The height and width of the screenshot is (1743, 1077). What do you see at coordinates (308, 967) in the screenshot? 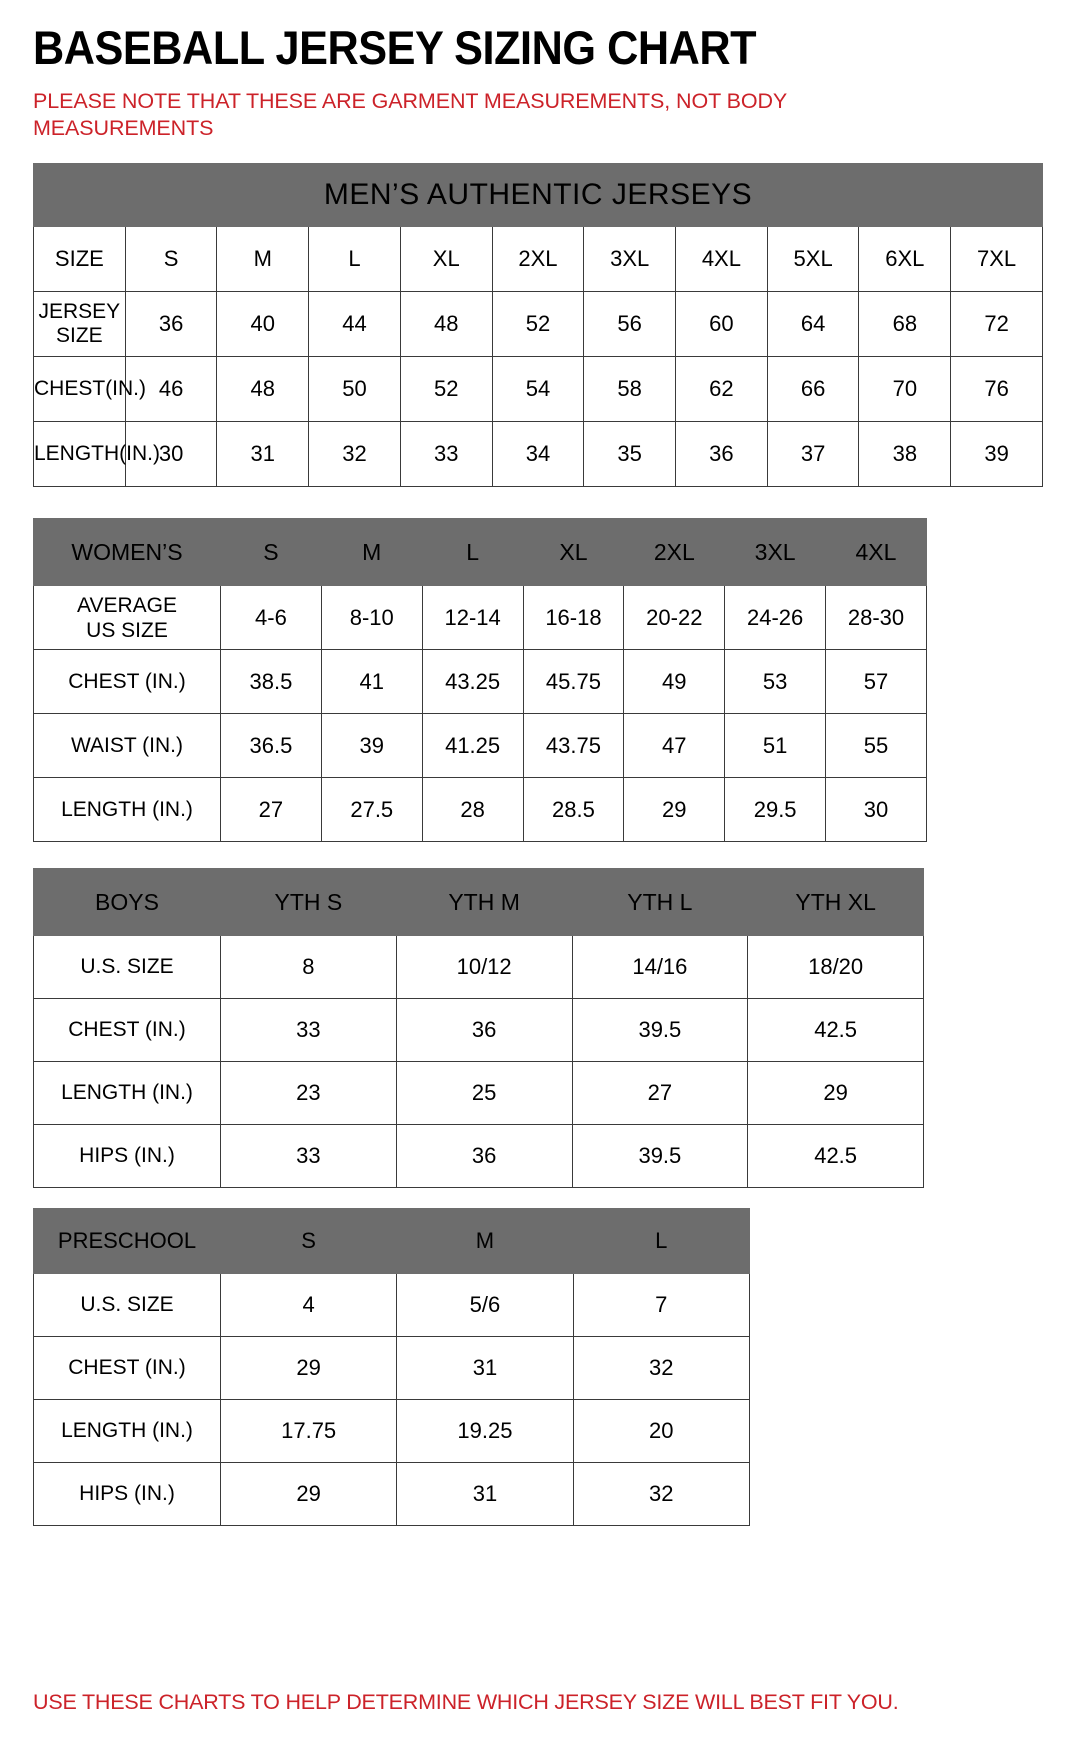
I see `boys-cell: 8` at bounding box center [308, 967].